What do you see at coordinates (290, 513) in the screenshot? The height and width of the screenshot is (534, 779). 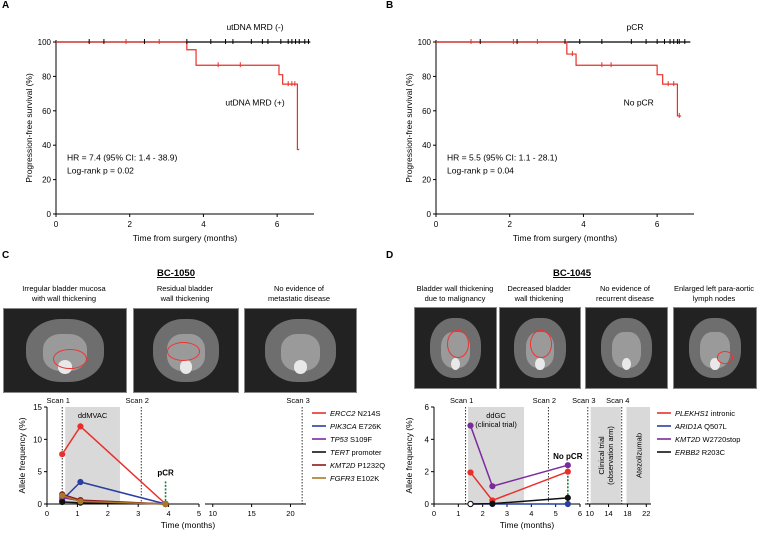 I see `x-tick-label: 20` at bounding box center [290, 513].